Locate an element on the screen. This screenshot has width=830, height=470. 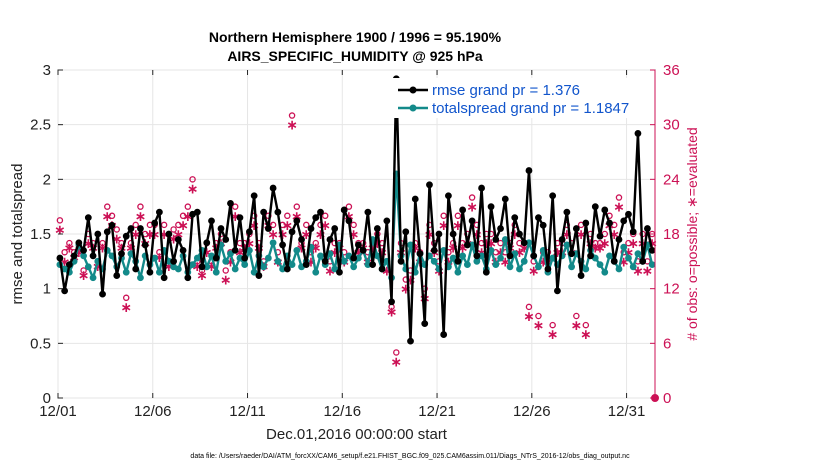
x-tick-label: 12/01 is located at coordinates (58, 411).